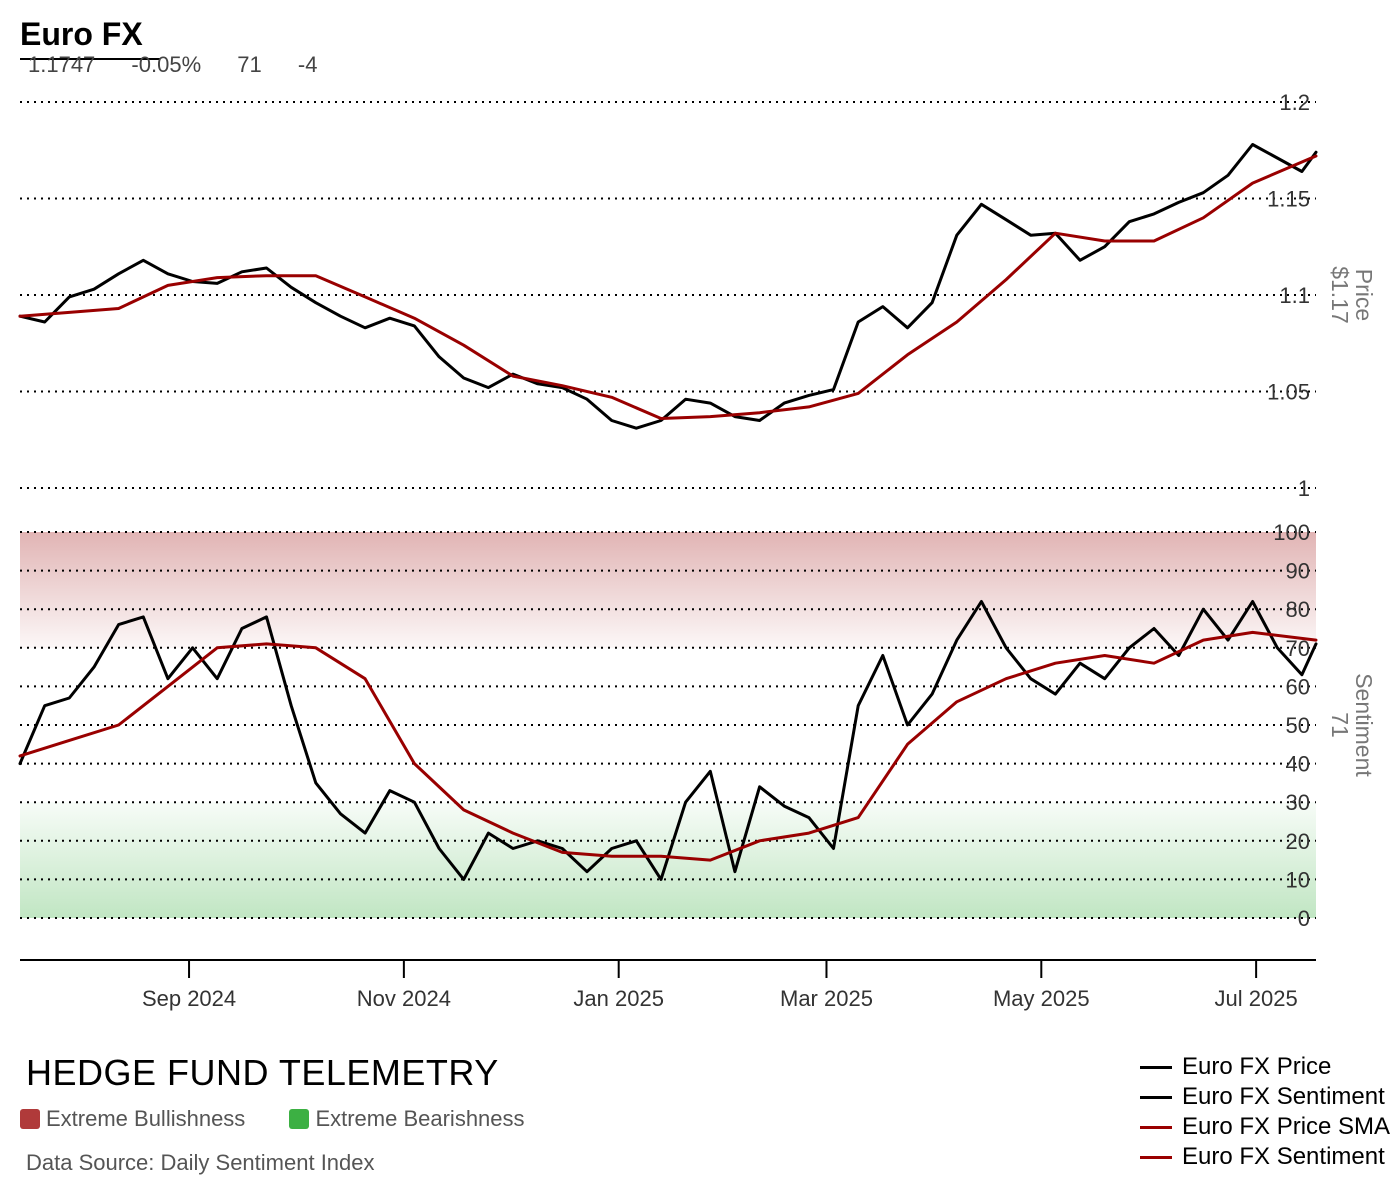 The height and width of the screenshot is (1200, 1400). What do you see at coordinates (420, 1118) in the screenshot?
I see `zone-label-bearish: Extreme Bearishness` at bounding box center [420, 1118].